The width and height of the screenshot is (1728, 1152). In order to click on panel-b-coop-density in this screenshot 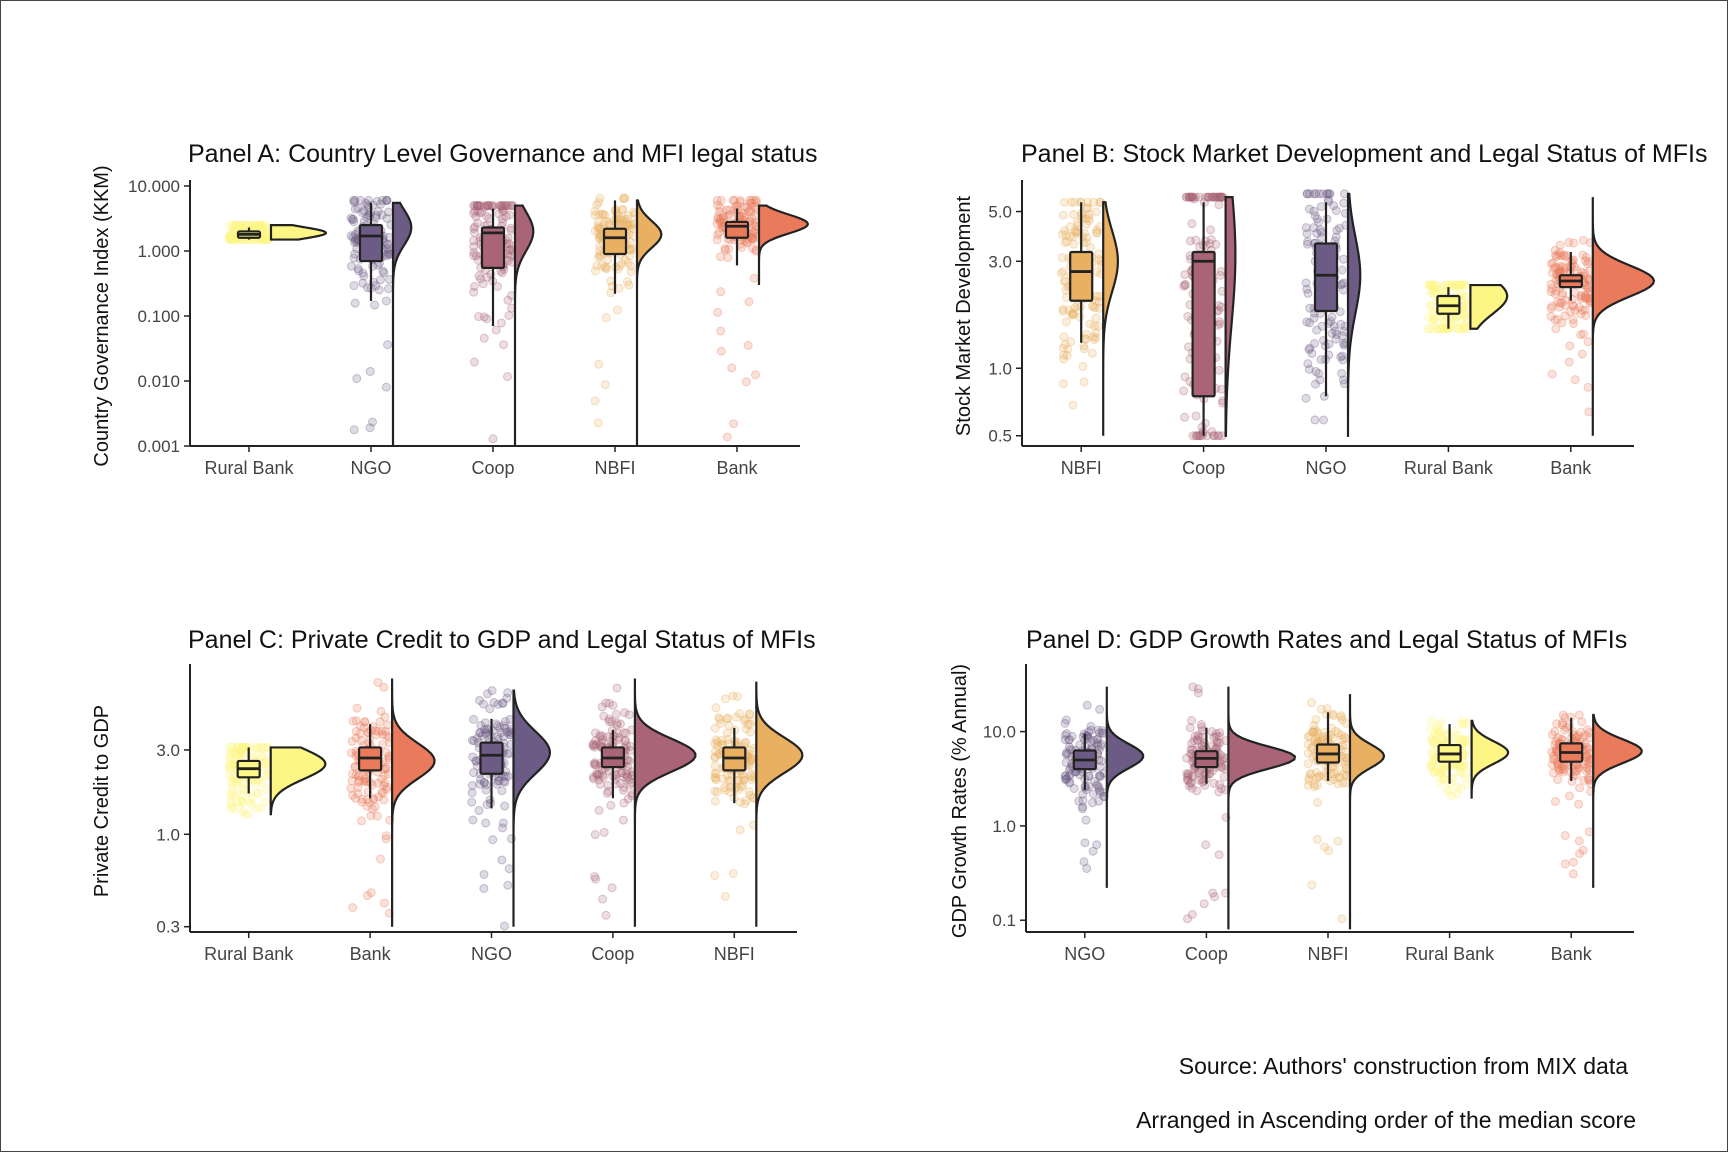, I will do `click(1230, 316)`.